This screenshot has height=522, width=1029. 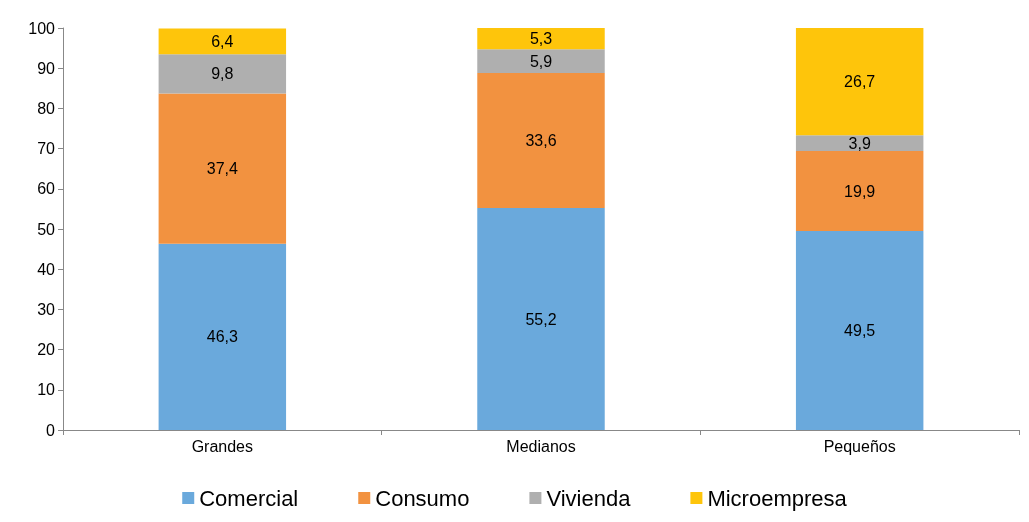 I want to click on x-tick-label: Pequeños, so click(x=859, y=446).